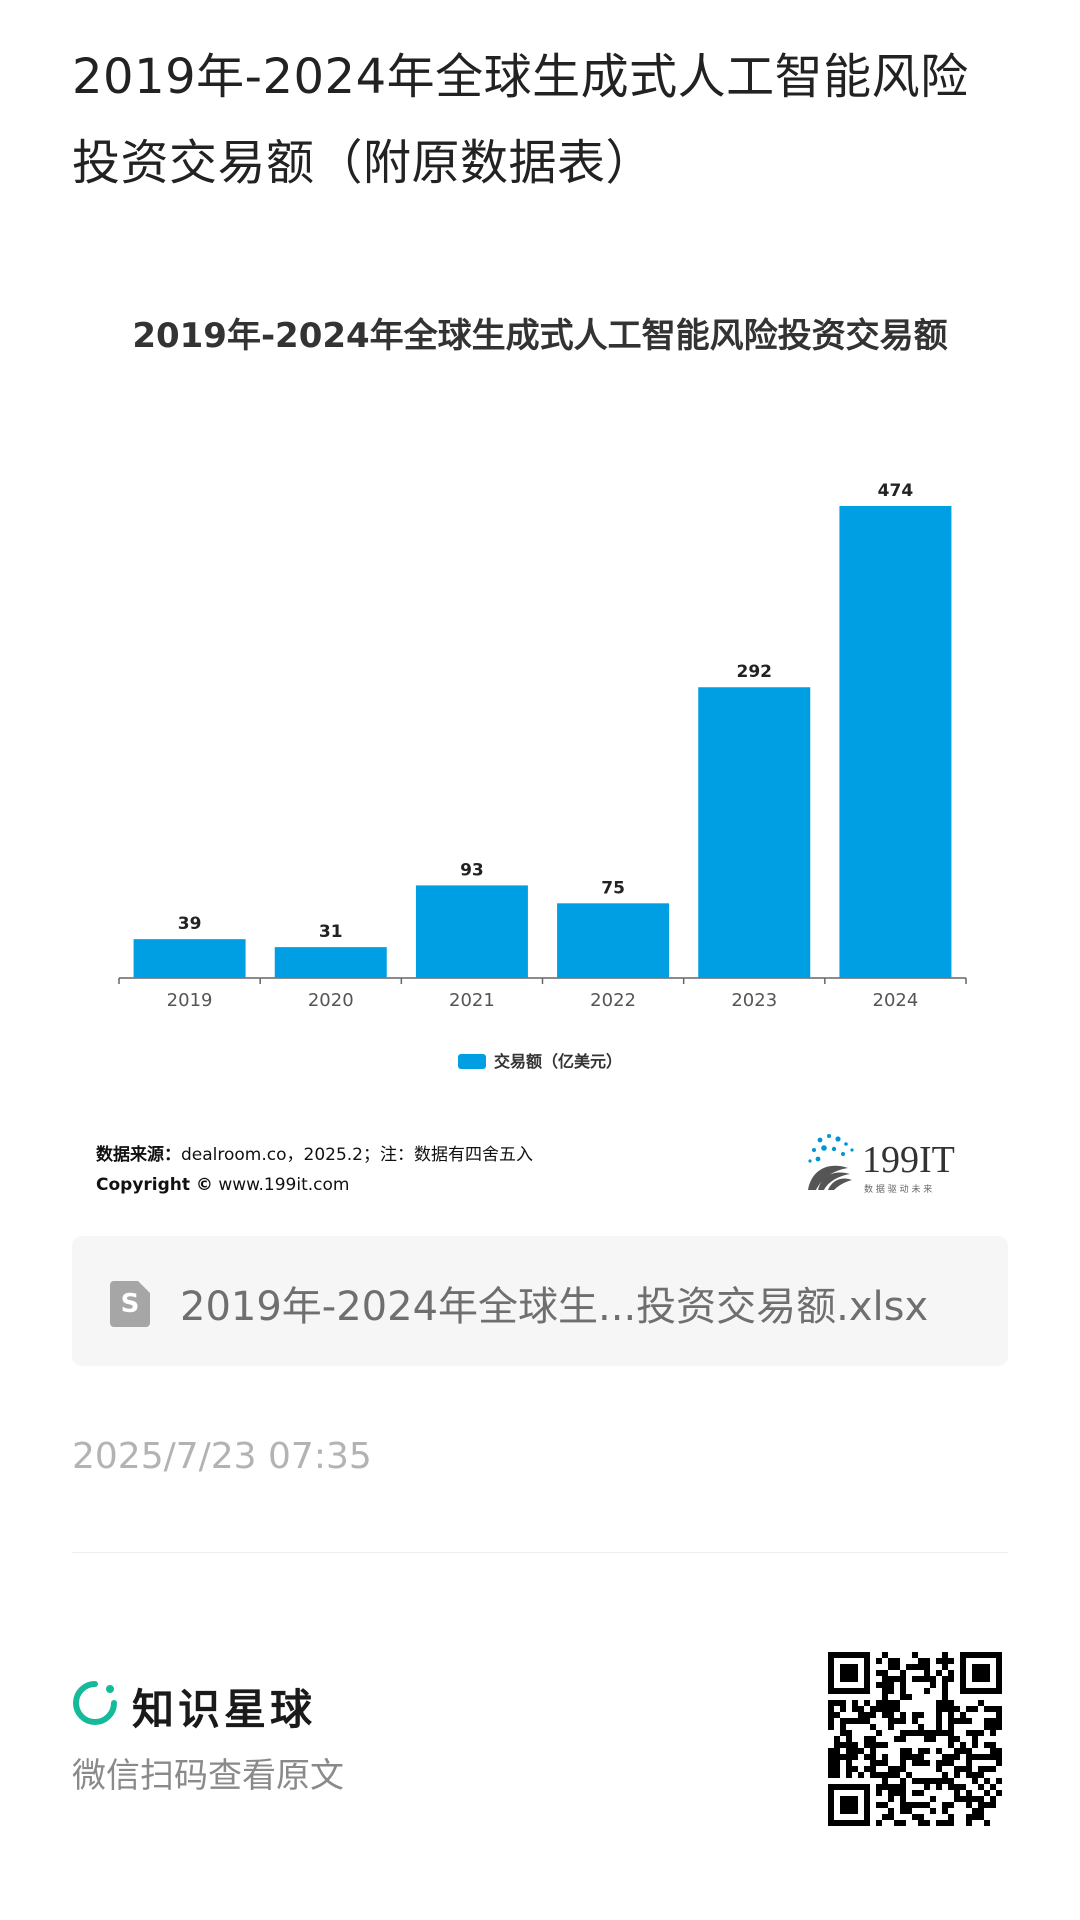 This screenshot has height=1920, width=1080. I want to click on file-name: 2019年-2024年全球生...投资交易额.xlsx, so click(554, 1307).